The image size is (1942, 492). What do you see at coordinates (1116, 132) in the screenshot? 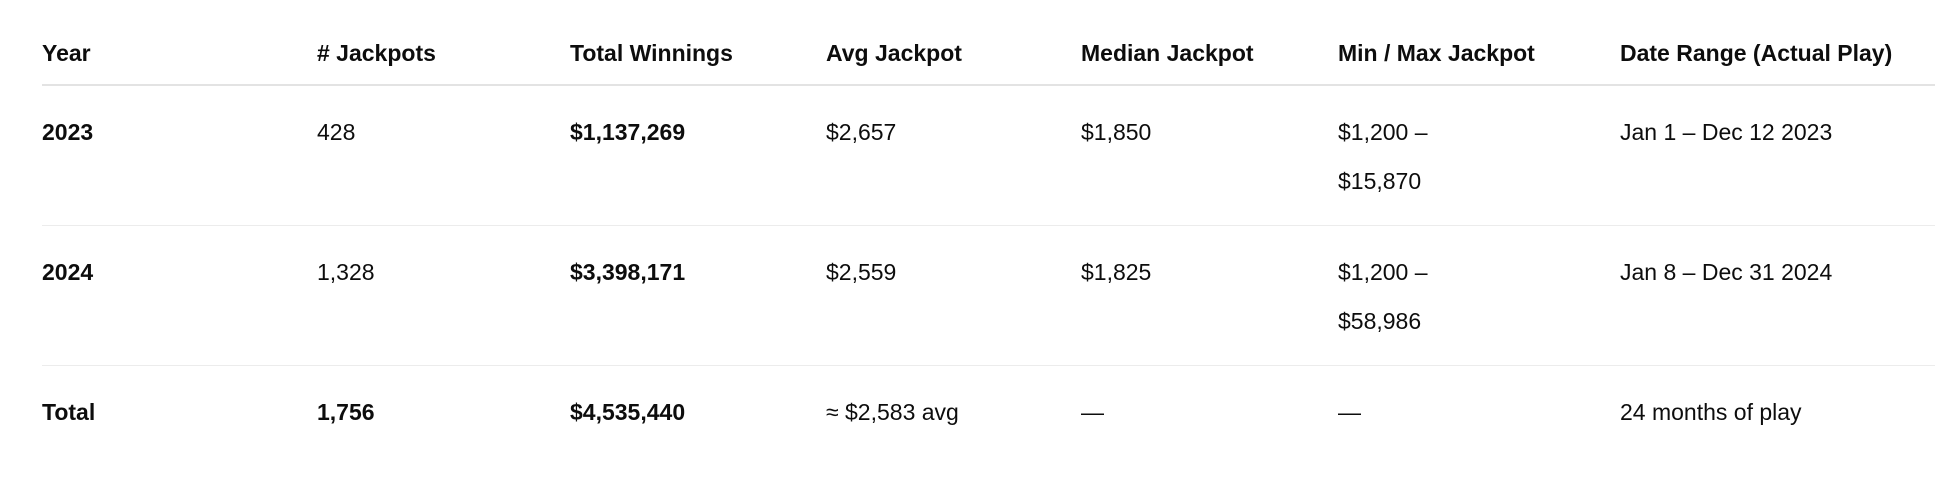
I see `cell-median-jackpot: $1,850` at bounding box center [1116, 132].